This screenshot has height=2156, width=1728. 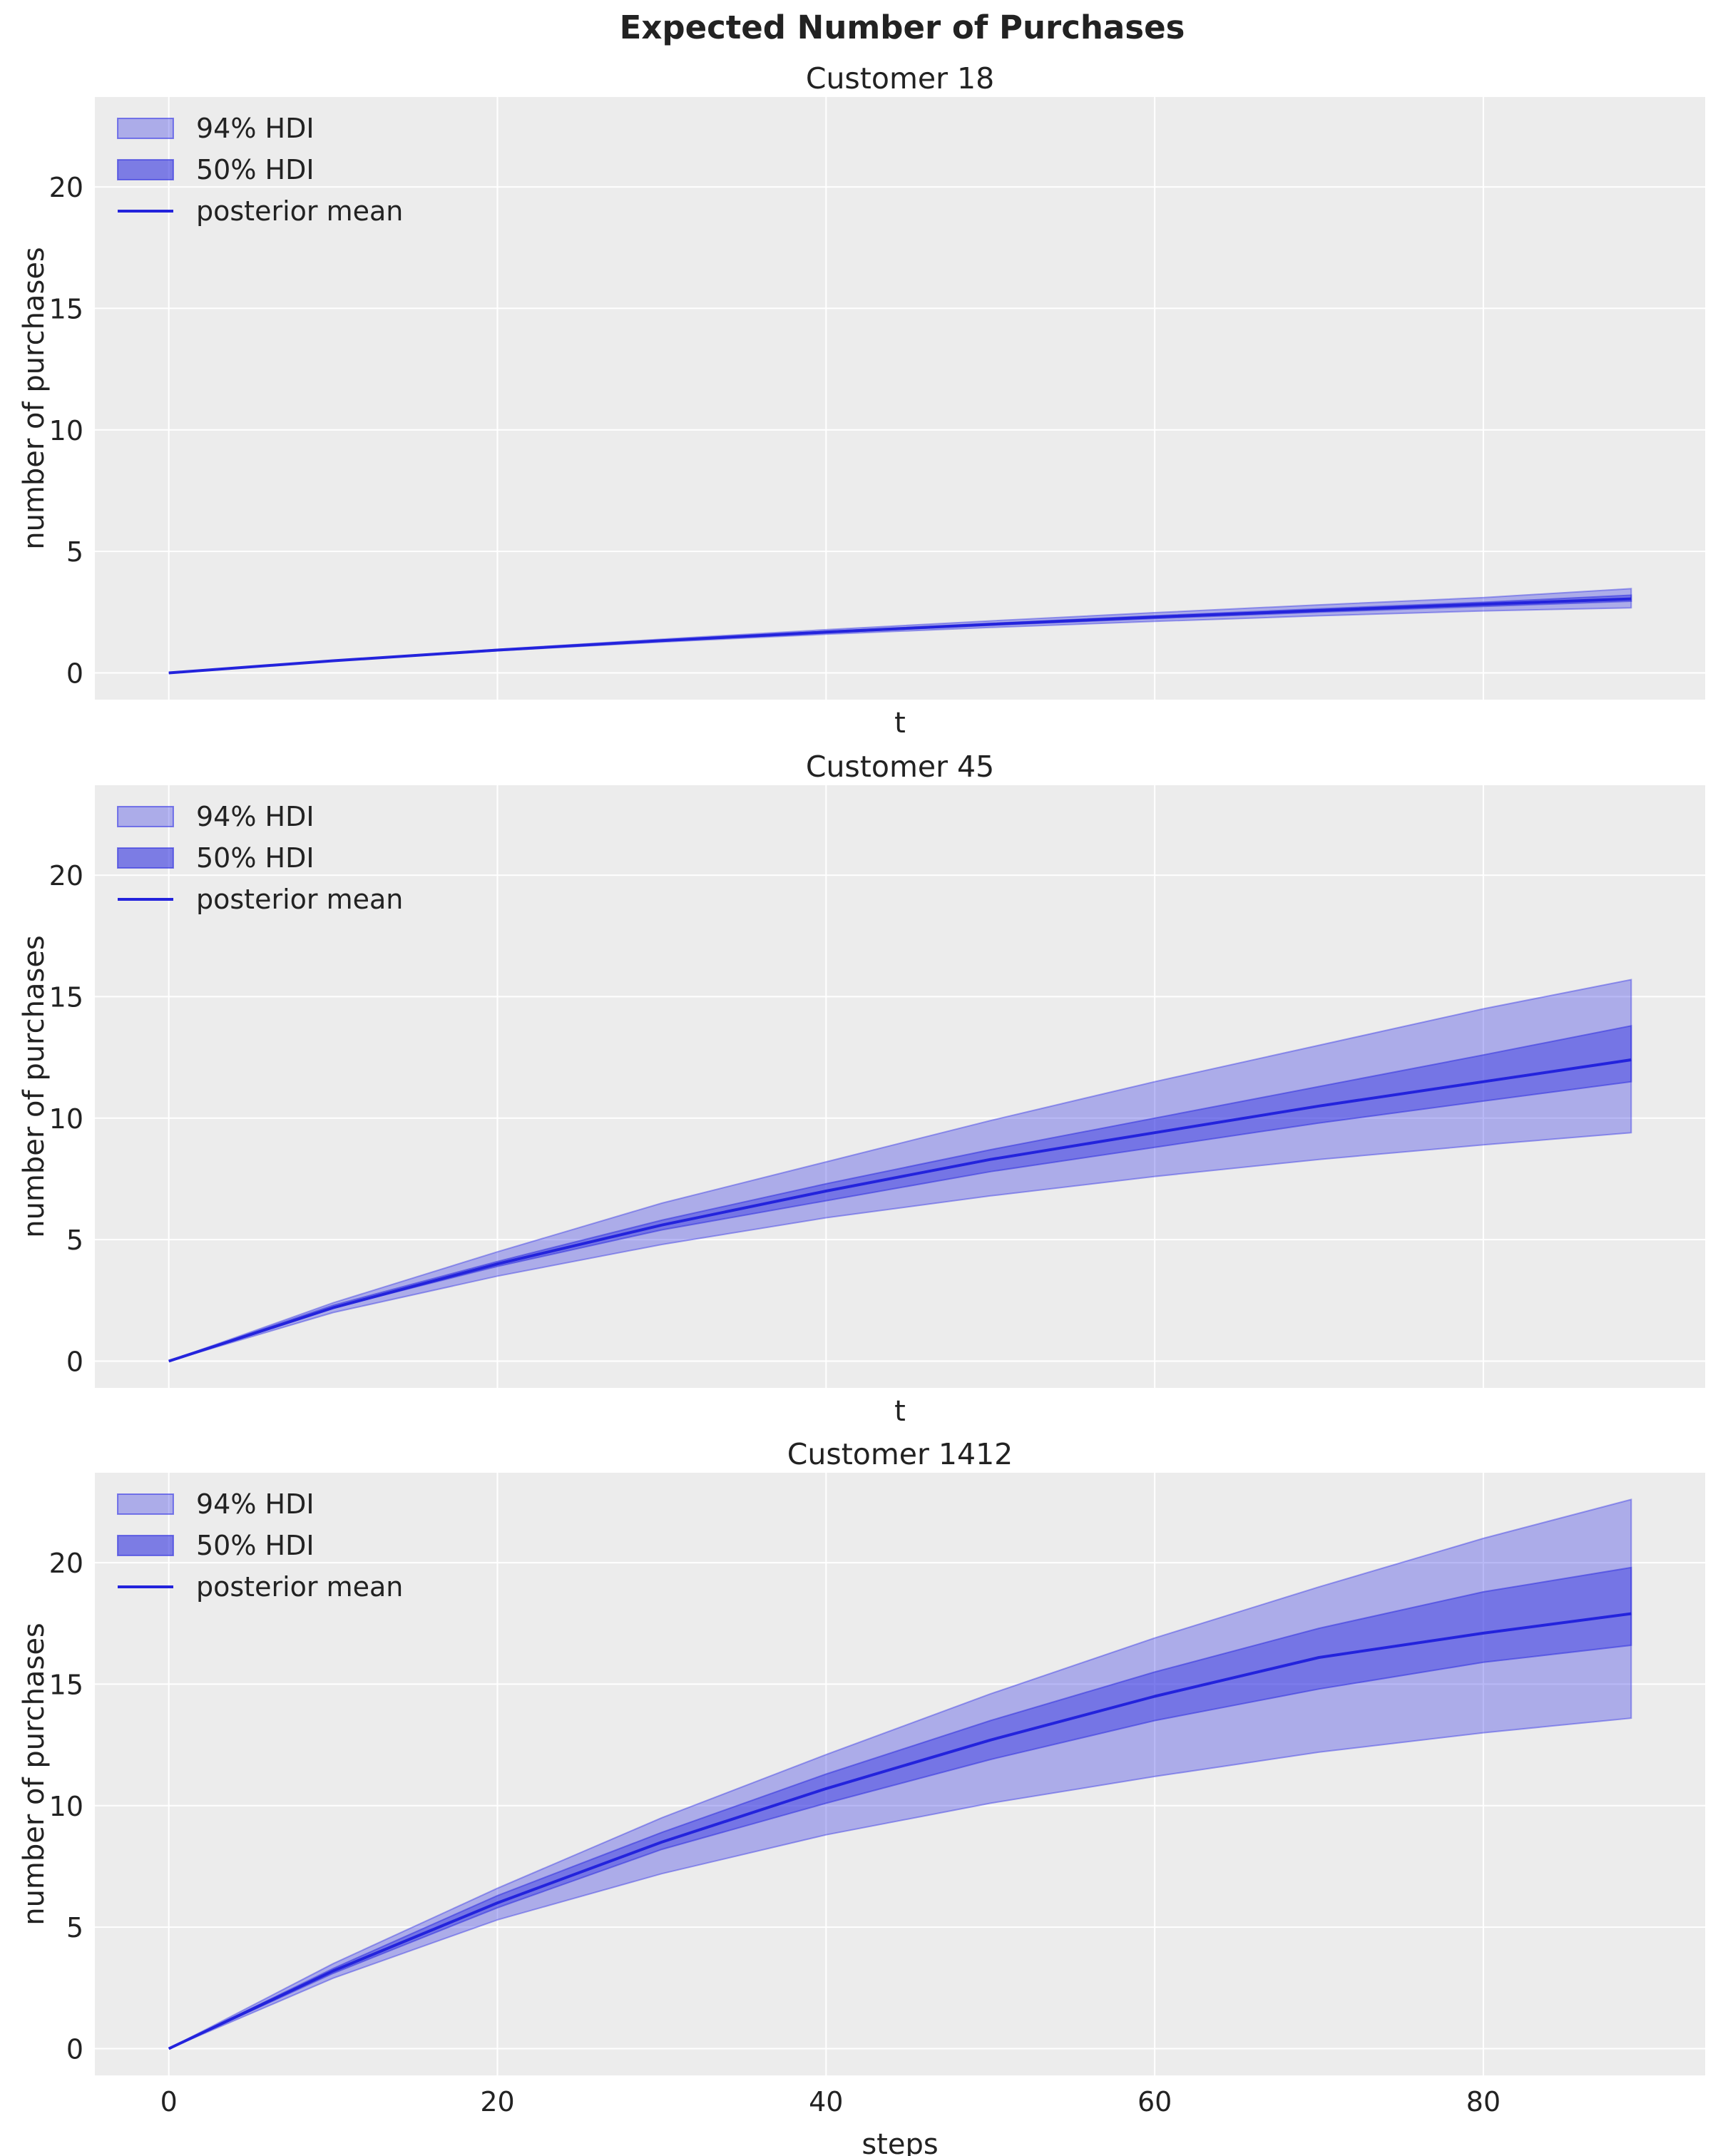 I want to click on x-tick-label: 0, so click(x=169, y=2101).